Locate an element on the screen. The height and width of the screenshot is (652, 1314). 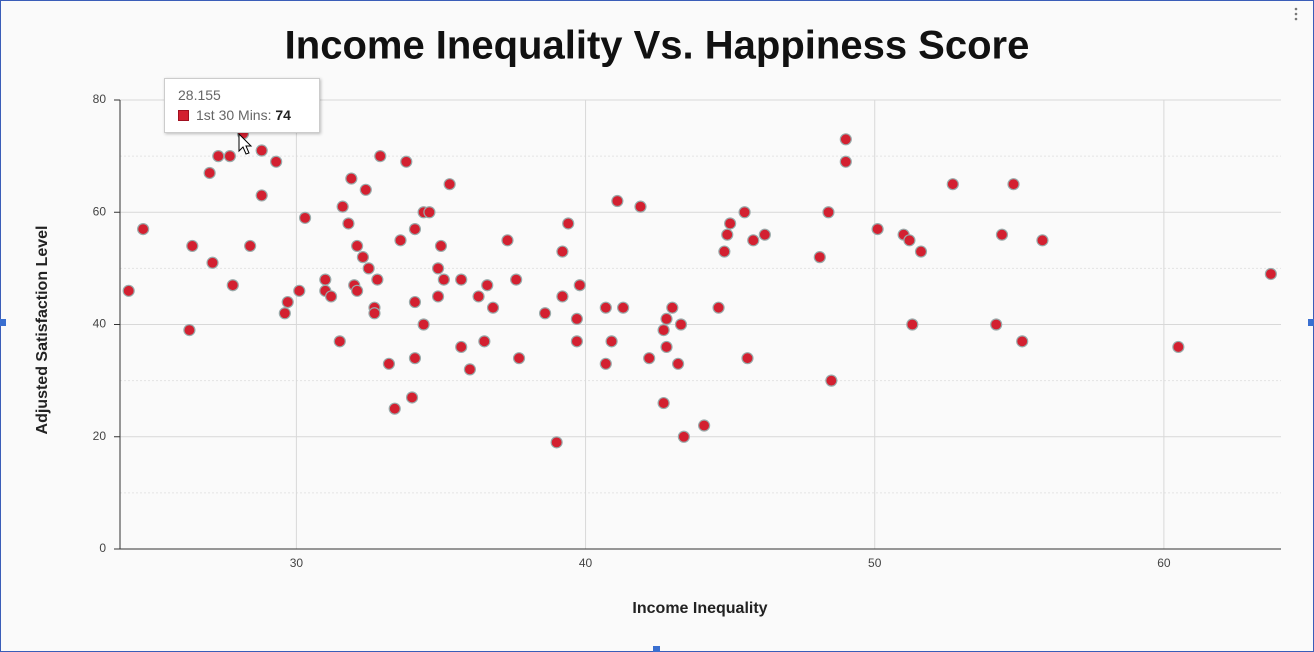
y-tick-label: 40 is located at coordinates (100, 324).